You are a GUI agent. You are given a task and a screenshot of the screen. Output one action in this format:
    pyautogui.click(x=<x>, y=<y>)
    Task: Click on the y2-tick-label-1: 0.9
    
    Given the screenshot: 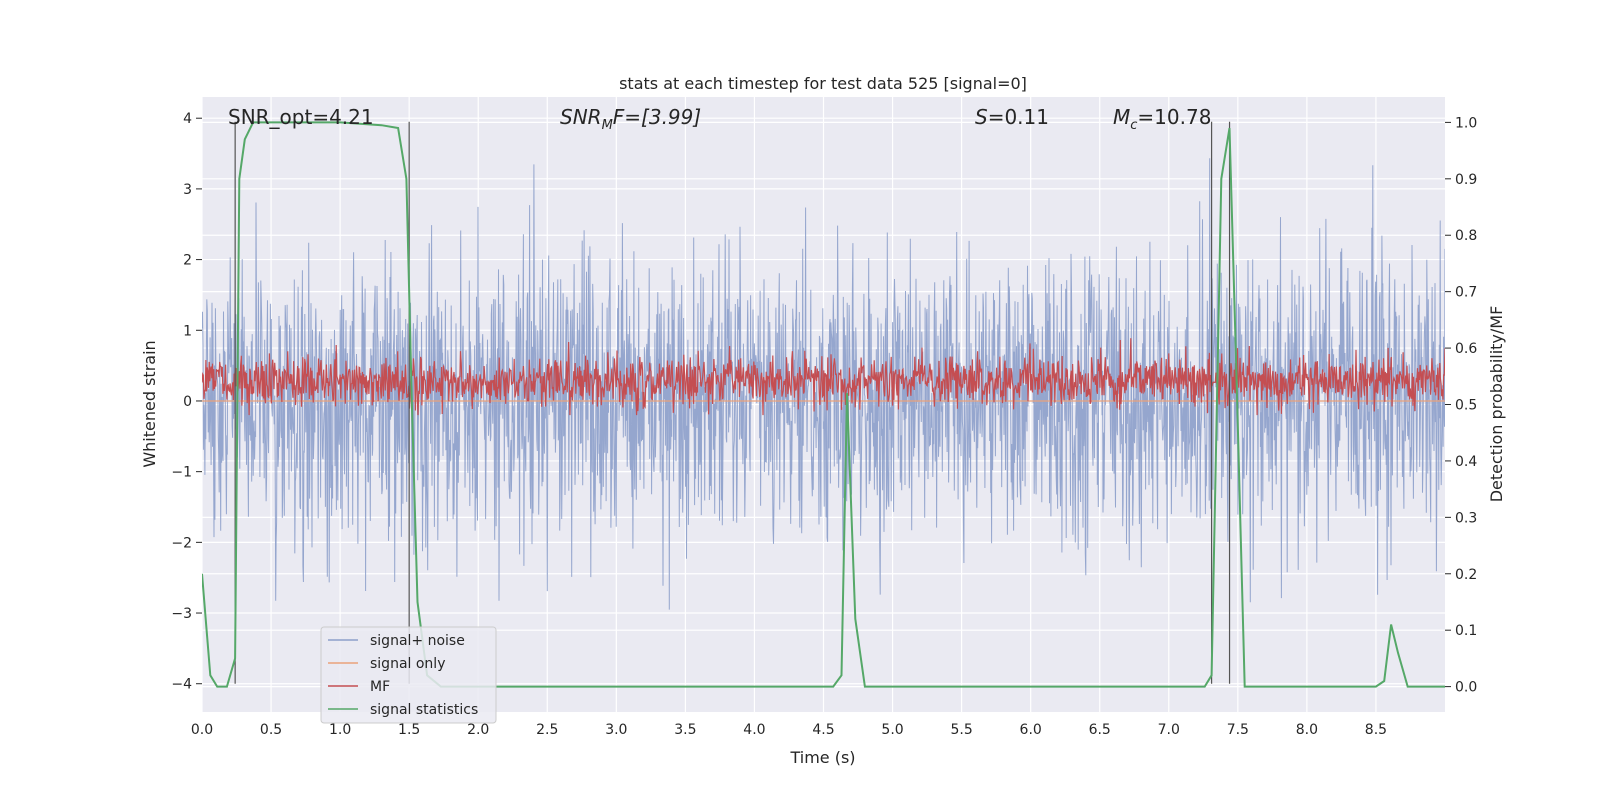 What is the action you would take?
    pyautogui.click(x=1466, y=180)
    